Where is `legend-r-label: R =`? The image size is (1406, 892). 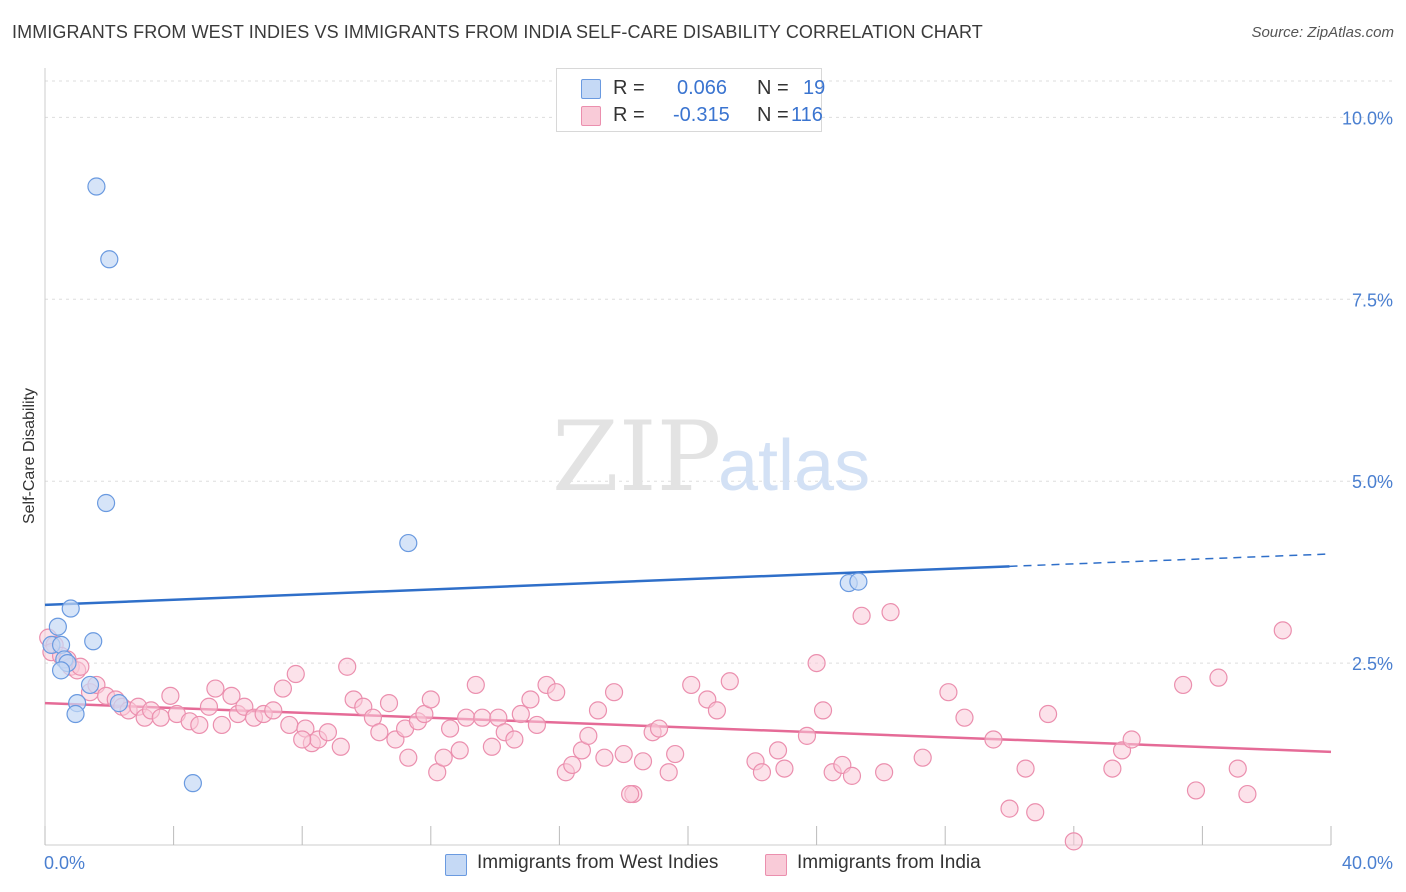 legend-r-label: R = is located at coordinates (629, 115).